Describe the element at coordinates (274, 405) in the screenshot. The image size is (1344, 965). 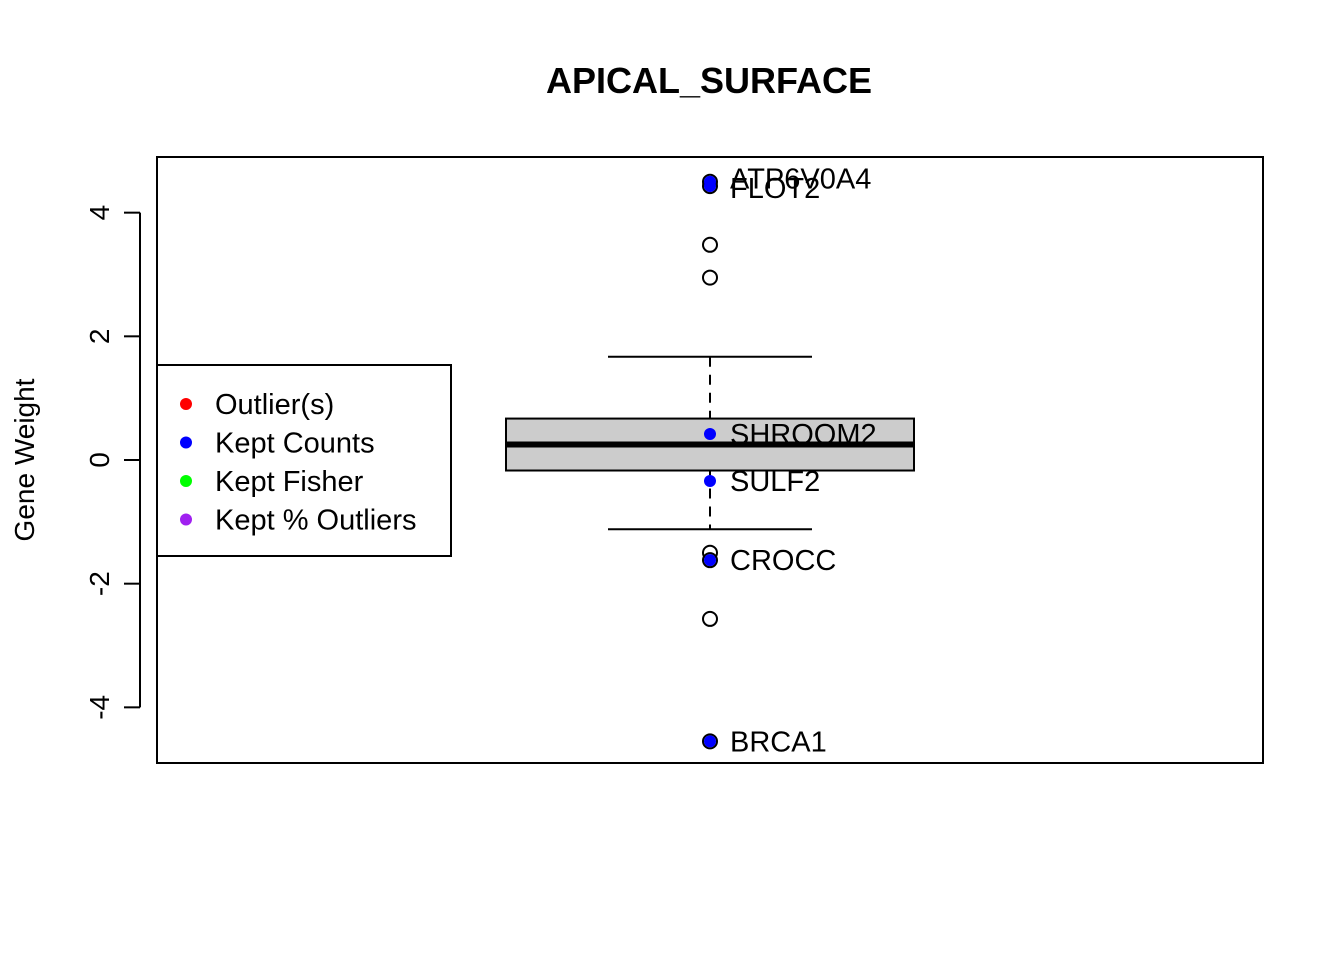
I see `legend-label: Outlier(s)` at that location.